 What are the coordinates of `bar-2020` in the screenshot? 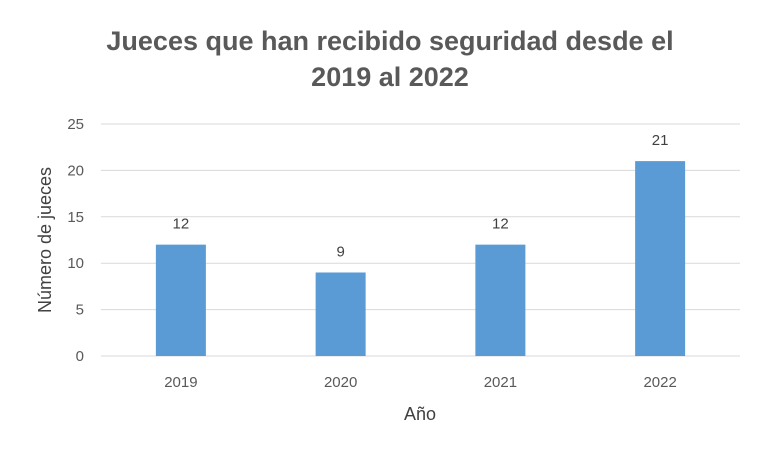 It's located at (340, 314).